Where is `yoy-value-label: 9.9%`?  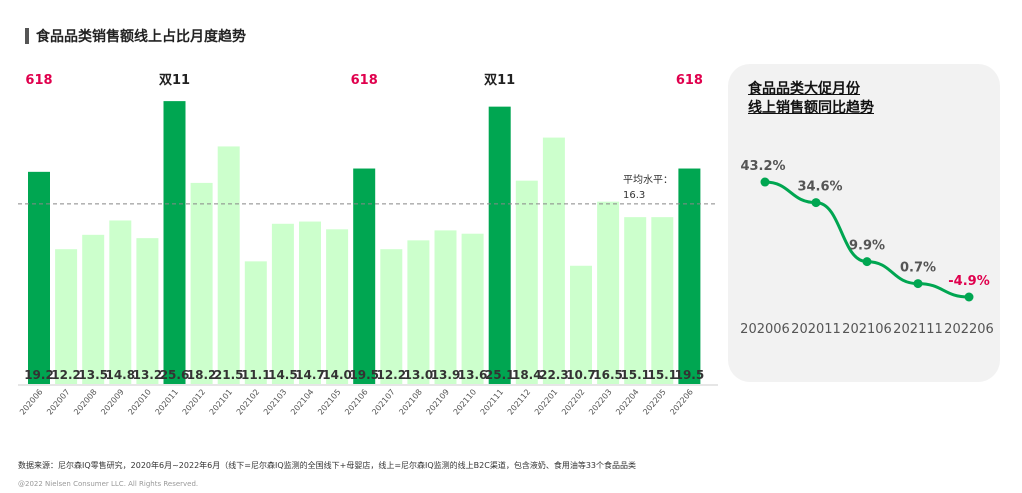 yoy-value-label: 9.9% is located at coordinates (867, 246).